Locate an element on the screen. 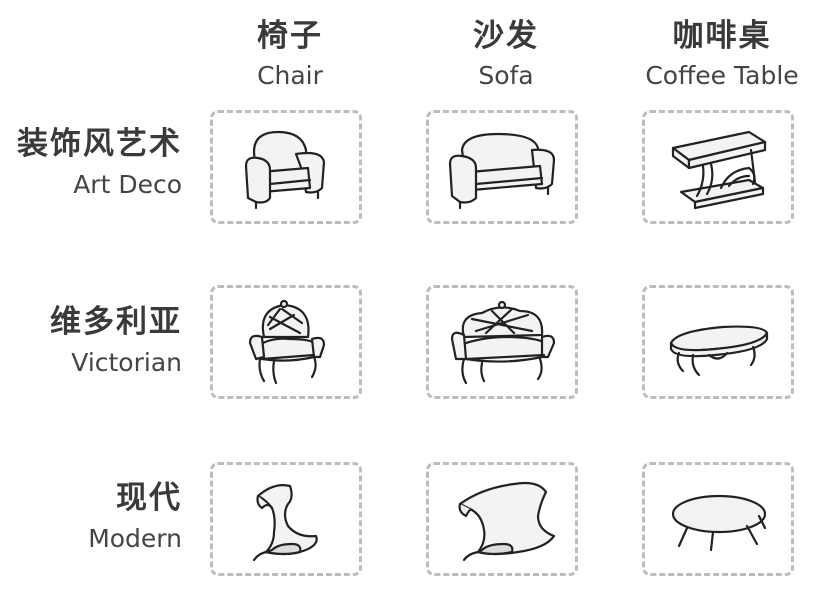  row-header-modern: 现代 Modern is located at coordinates (91, 516).